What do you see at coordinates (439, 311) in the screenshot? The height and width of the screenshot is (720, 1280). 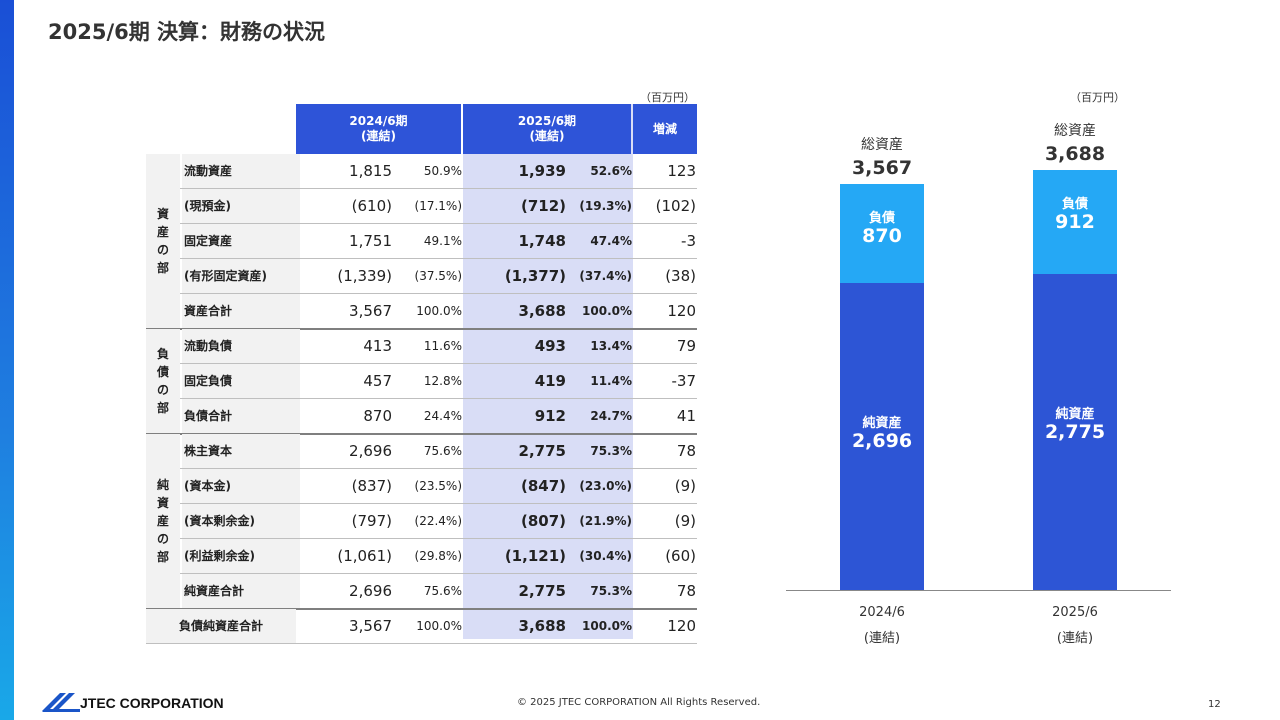 I see `percent-2024: 100.0%` at bounding box center [439, 311].